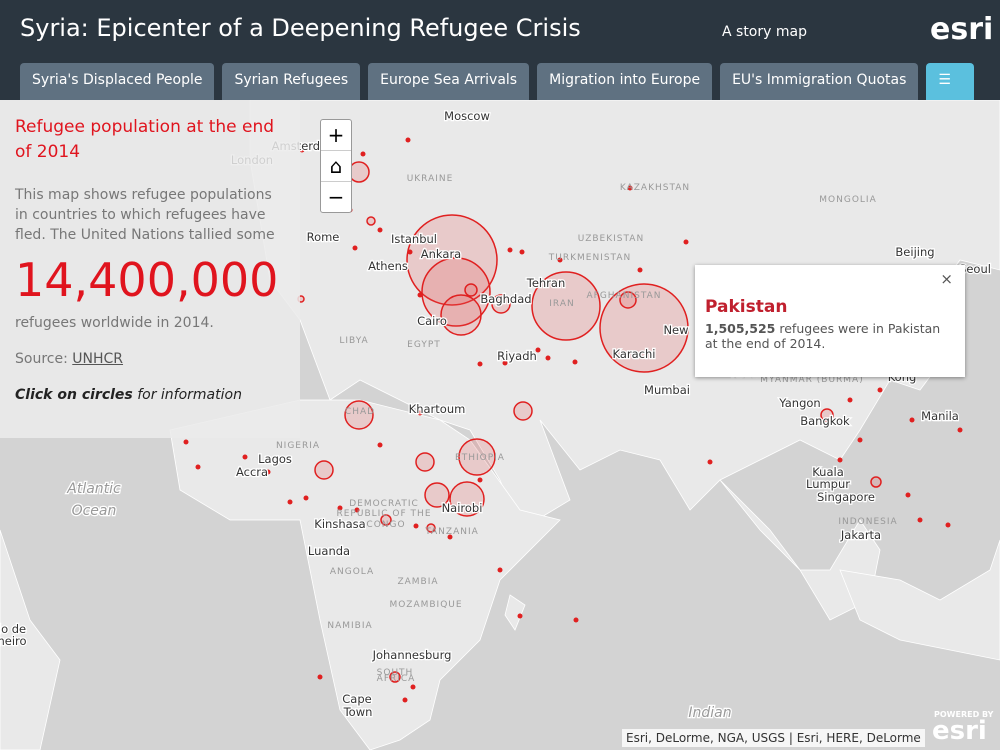 Image resolution: width=1000 pixels, height=750 pixels. Describe the element at coordinates (189, 395) in the screenshot. I see `hint-rest: for information` at that location.